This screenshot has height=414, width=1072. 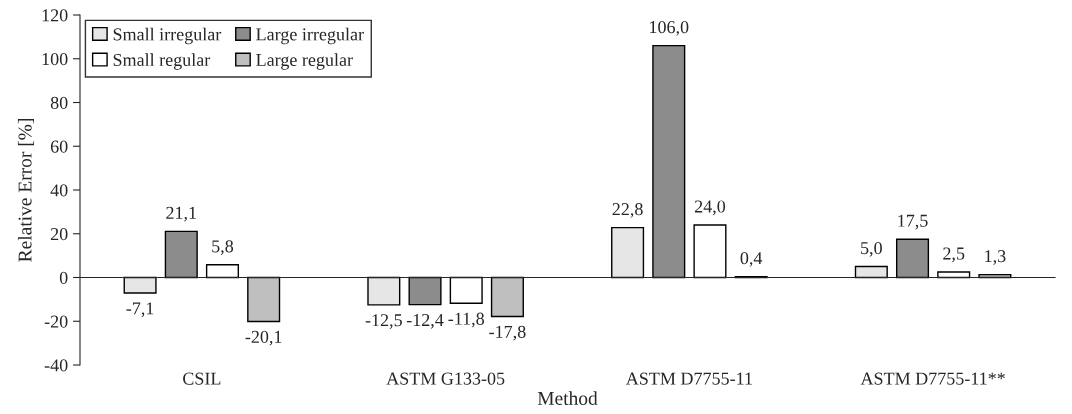 What do you see at coordinates (383, 321) in the screenshot?
I see `data-label: -12,5` at bounding box center [383, 321].